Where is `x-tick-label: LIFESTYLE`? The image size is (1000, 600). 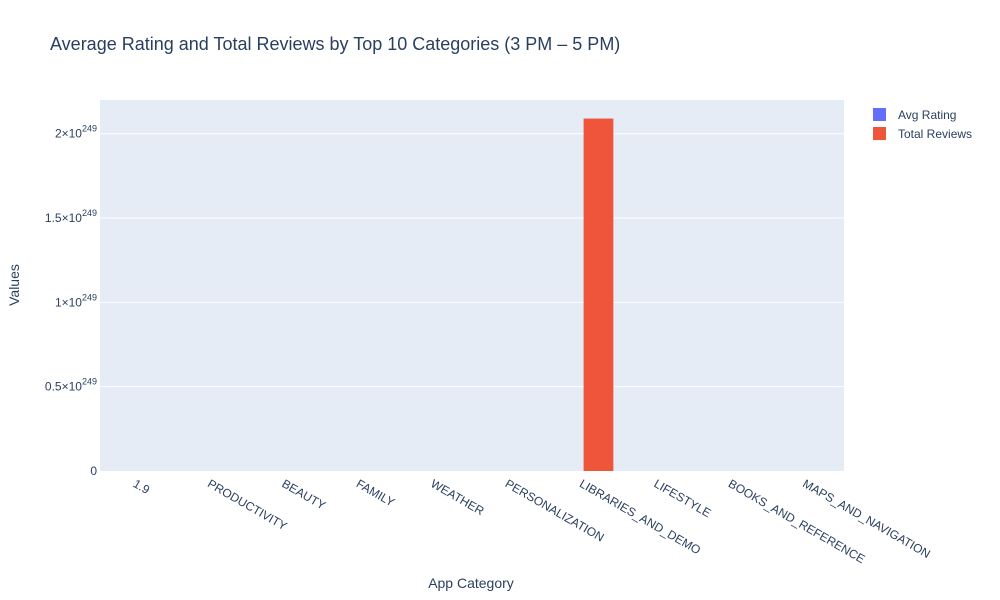
x-tick-label: LIFESTYLE is located at coordinates (683, 498).